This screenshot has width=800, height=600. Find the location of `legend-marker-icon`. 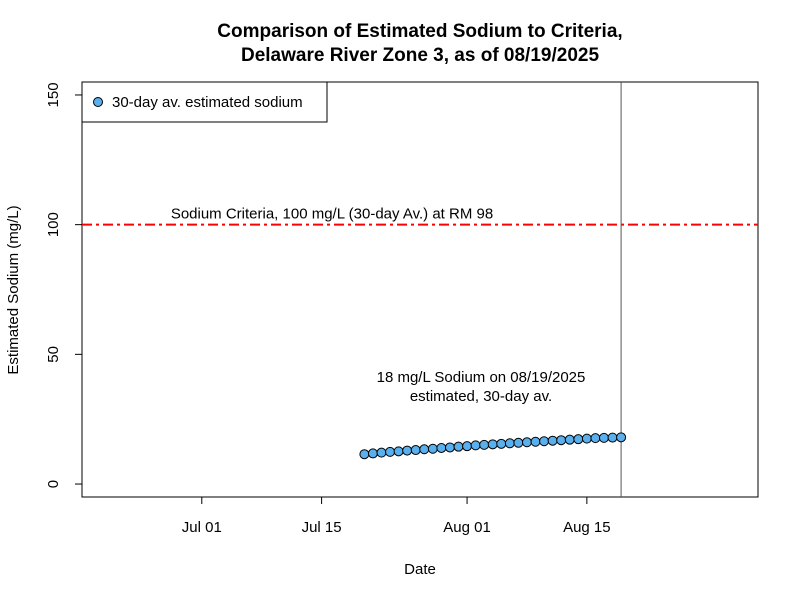

legend-marker-icon is located at coordinates (98, 102).